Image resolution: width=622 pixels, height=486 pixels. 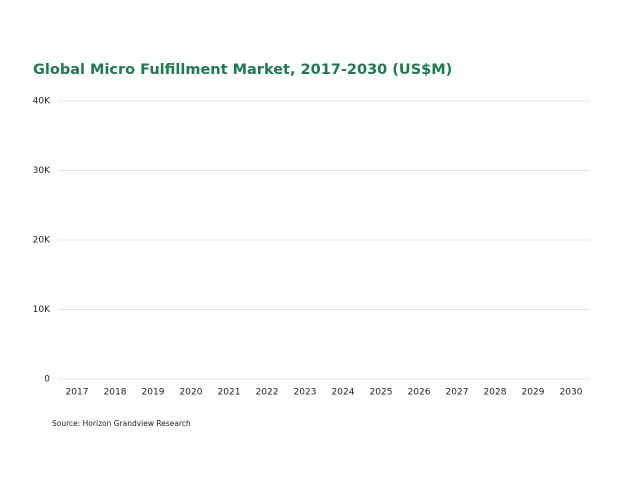 What do you see at coordinates (77, 393) in the screenshot?
I see `x-tick-label: 2017` at bounding box center [77, 393].